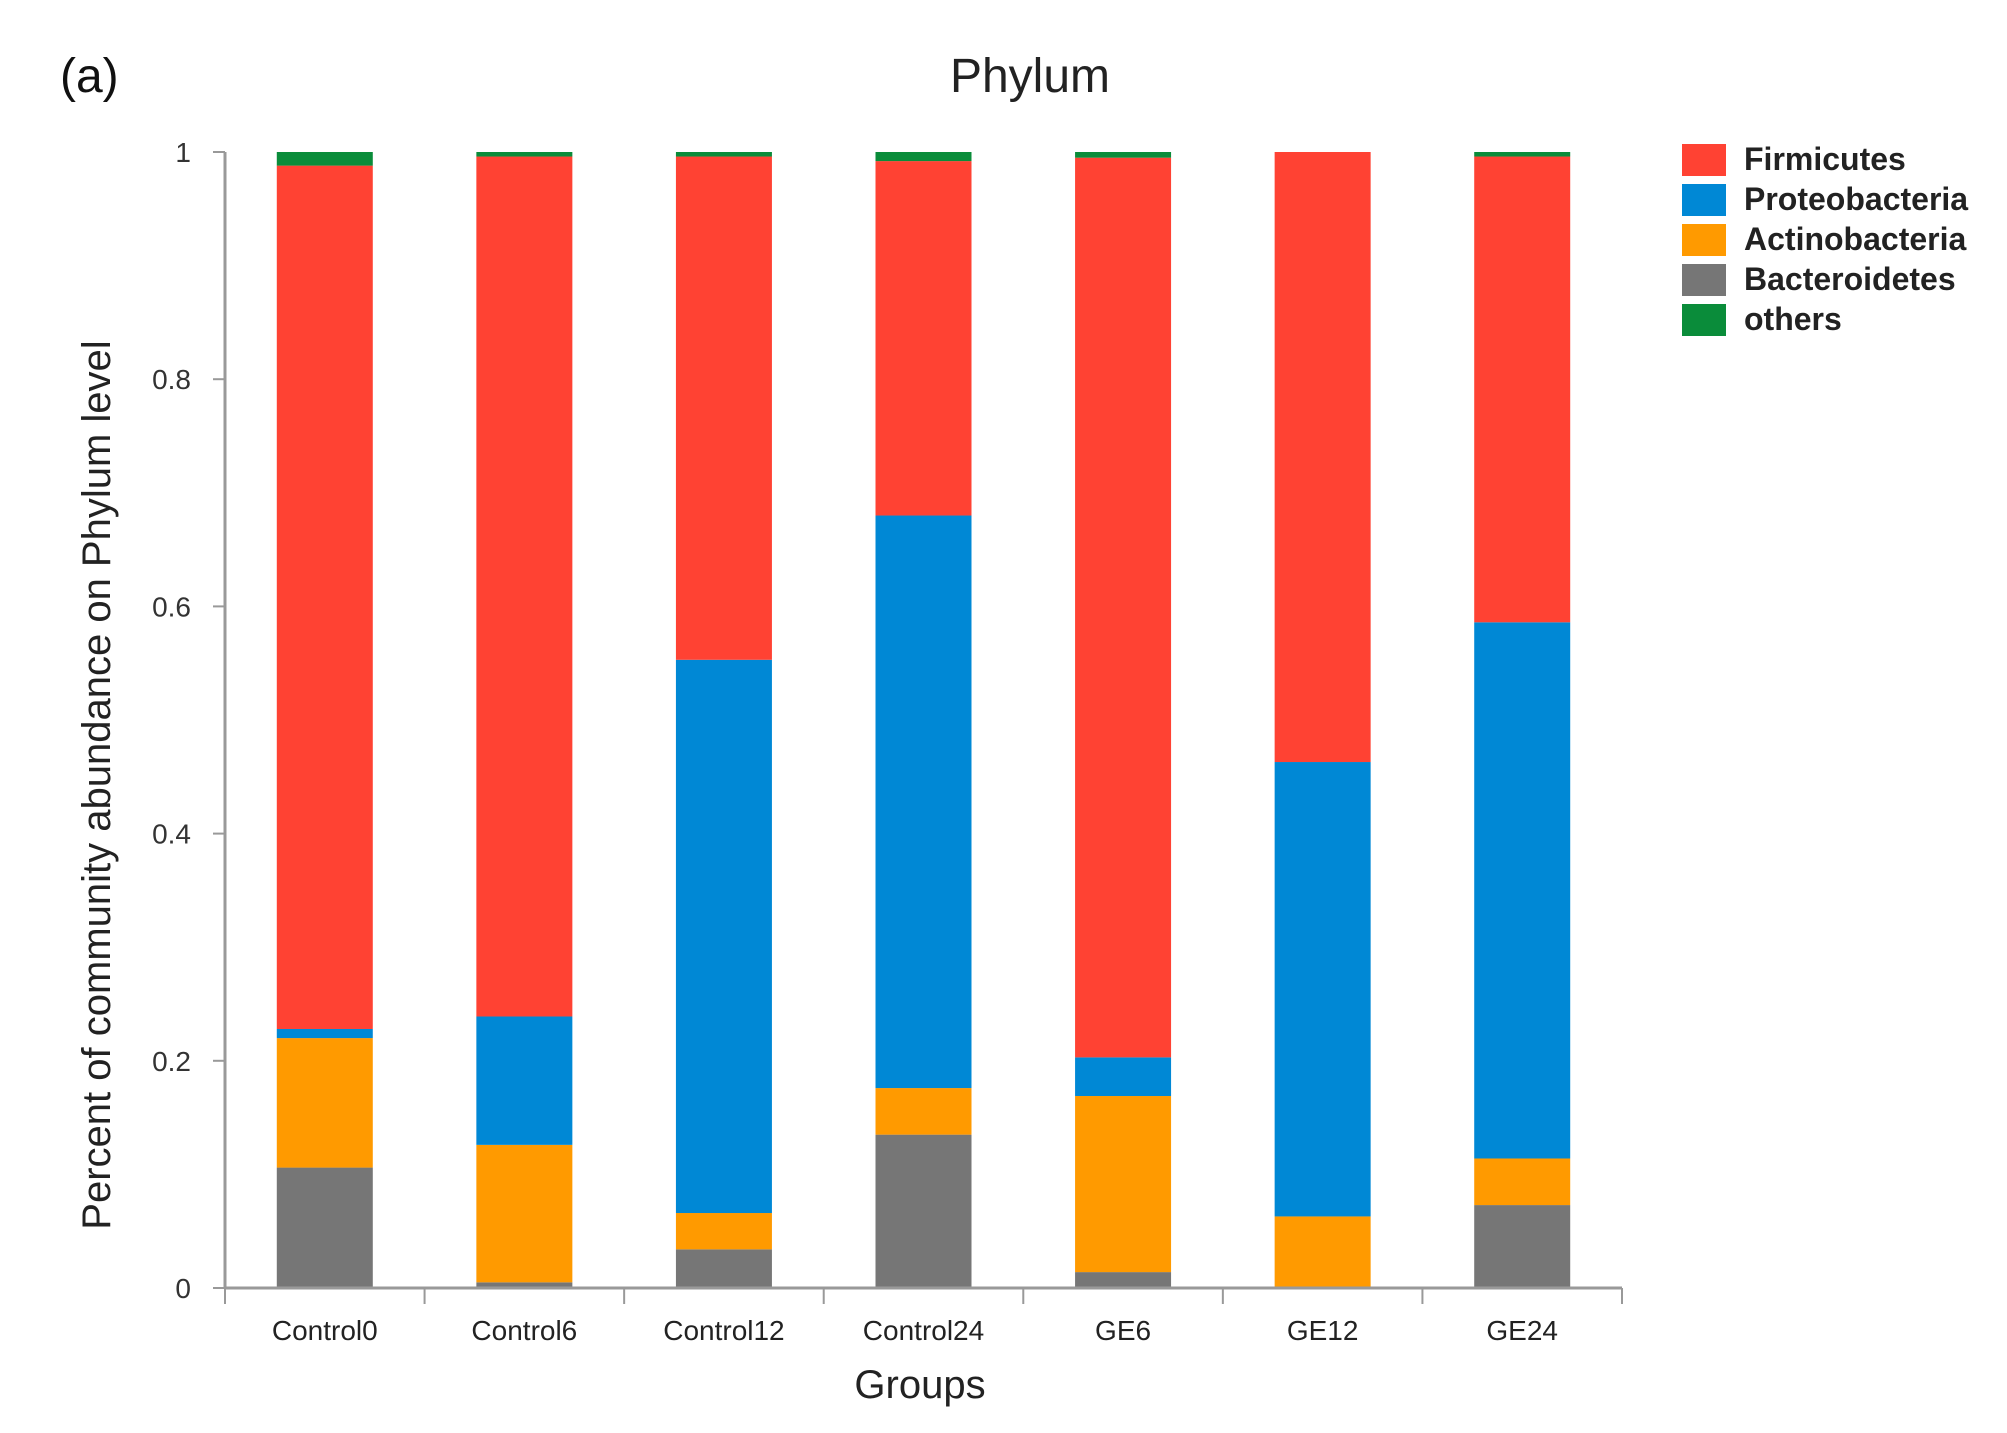  Describe the element at coordinates (324, 597) in the screenshot. I see `bar-control0-firmicutes` at that location.